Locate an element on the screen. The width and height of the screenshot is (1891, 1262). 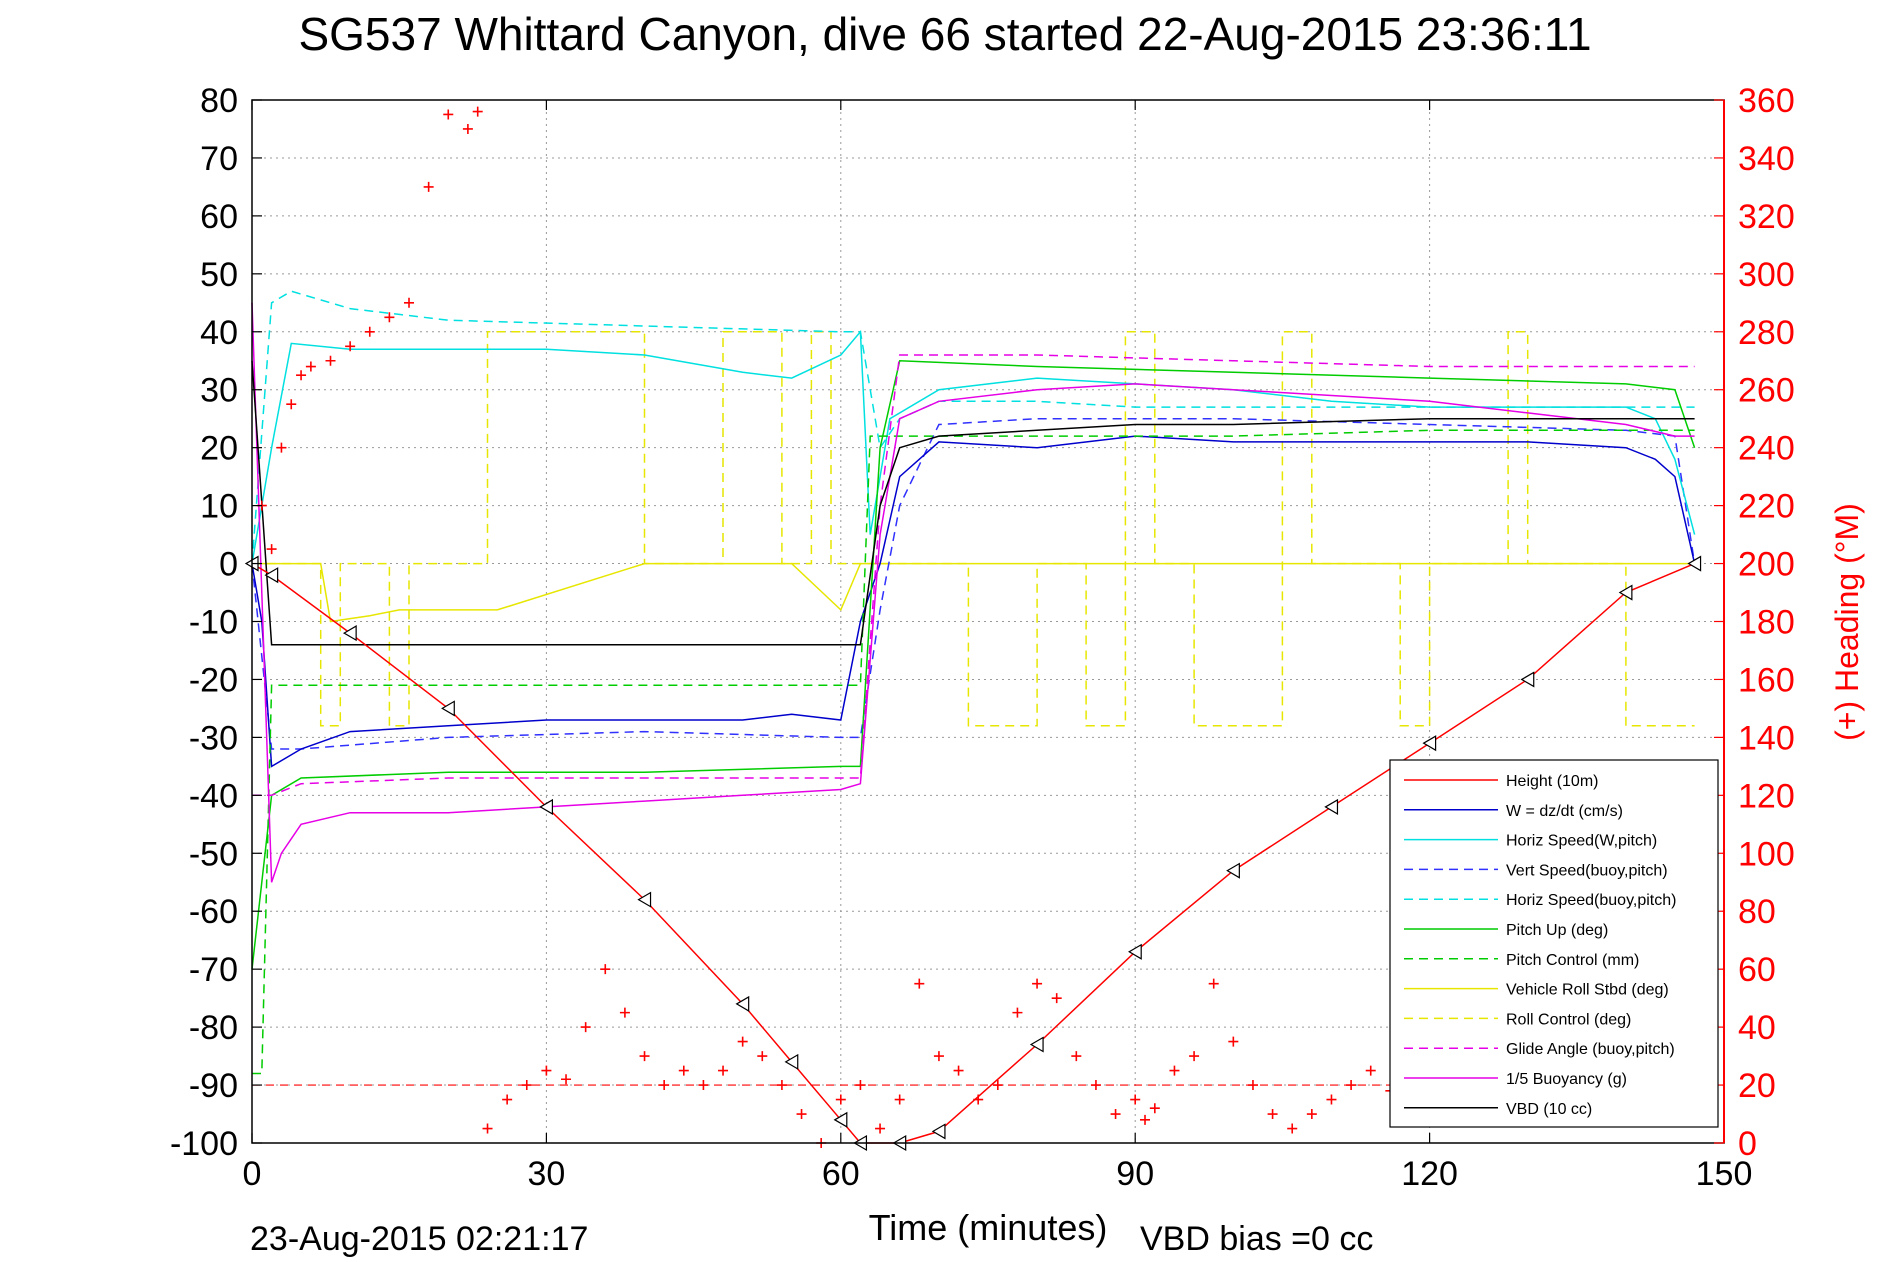
y-tick-label: -30 is located at coordinates (213, 738).